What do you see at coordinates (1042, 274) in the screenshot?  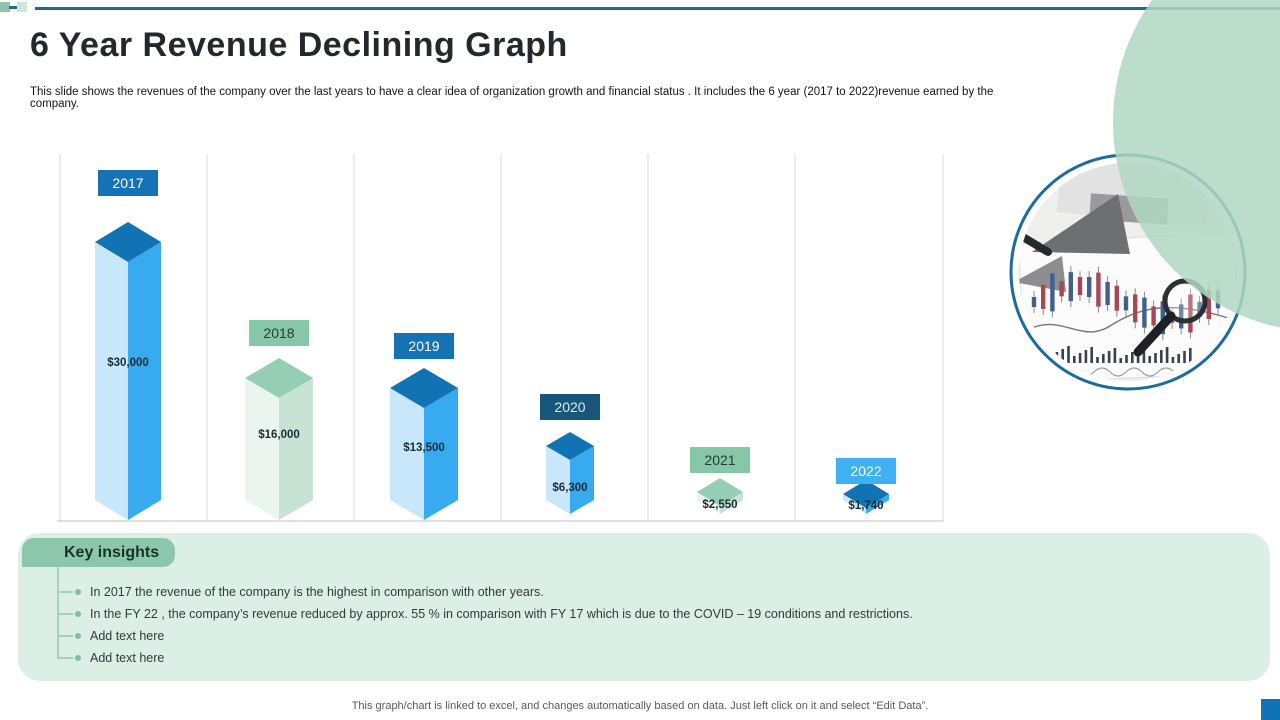 I see `triangle-ruler-shadow` at bounding box center [1042, 274].